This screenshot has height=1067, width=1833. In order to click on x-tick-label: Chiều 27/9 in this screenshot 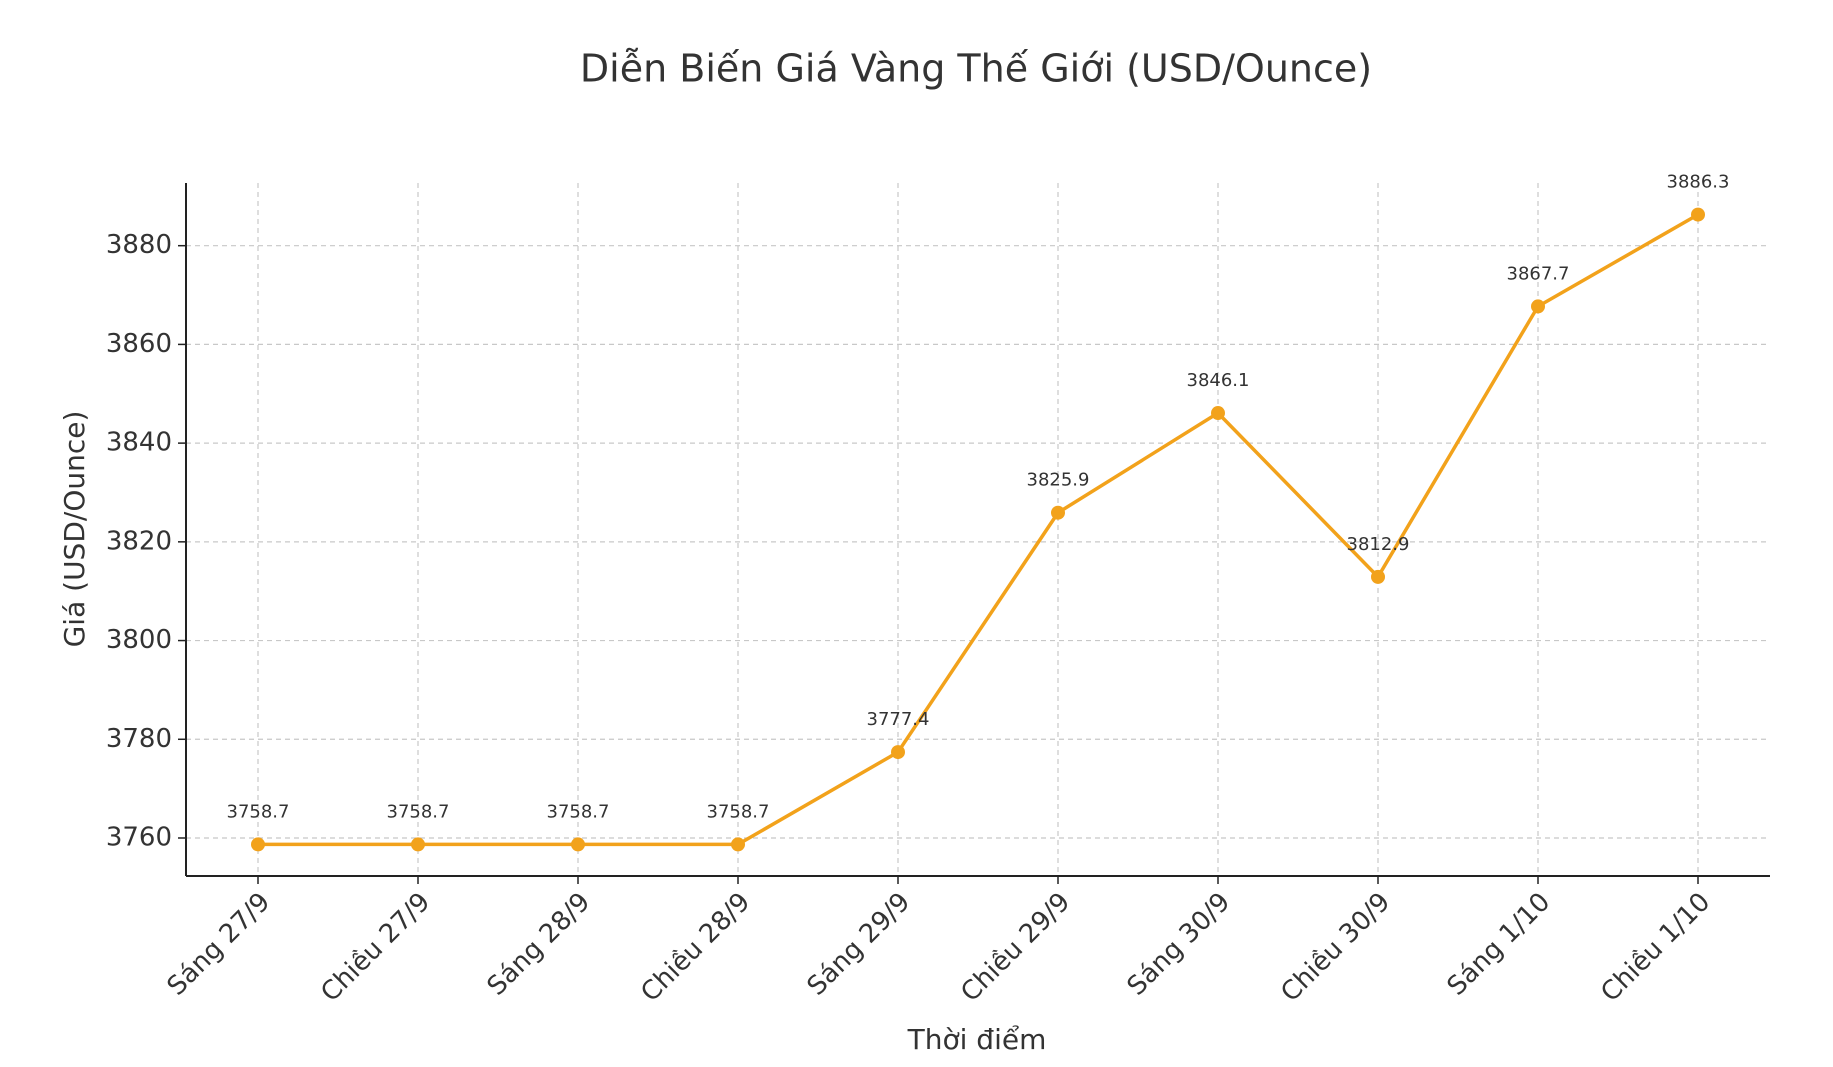, I will do `click(375, 947)`.